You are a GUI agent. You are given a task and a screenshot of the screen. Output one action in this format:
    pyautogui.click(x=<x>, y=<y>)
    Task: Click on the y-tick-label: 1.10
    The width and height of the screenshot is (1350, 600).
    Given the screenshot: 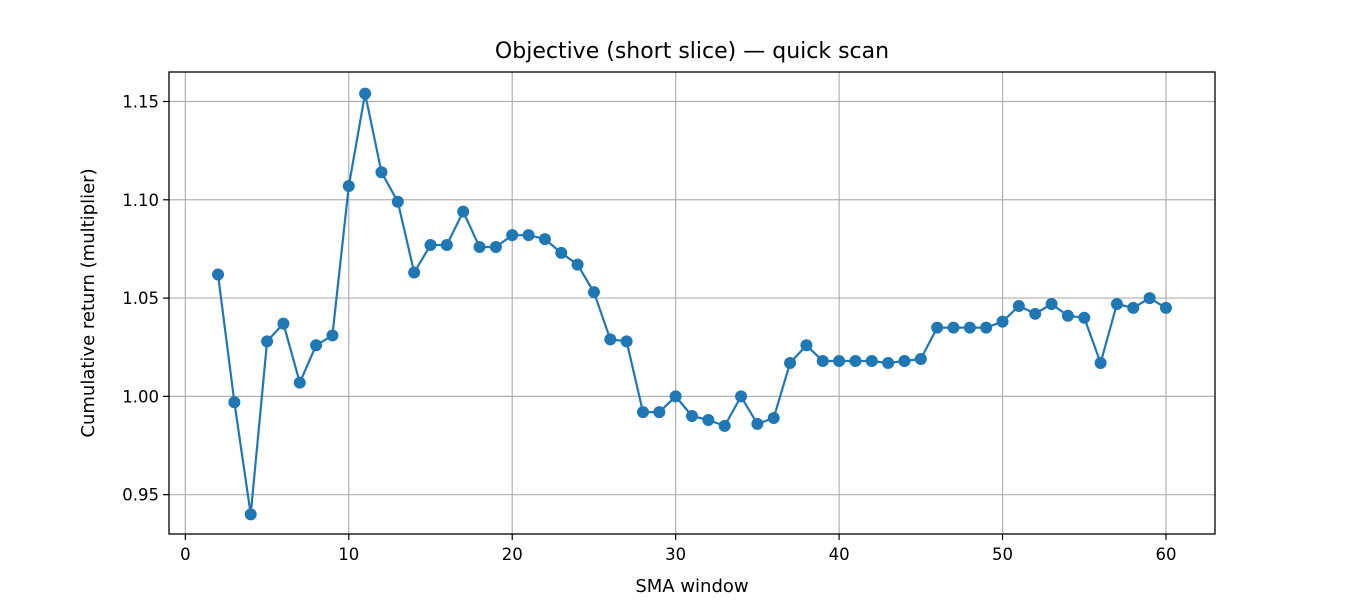 What is the action you would take?
    pyautogui.click(x=140, y=200)
    